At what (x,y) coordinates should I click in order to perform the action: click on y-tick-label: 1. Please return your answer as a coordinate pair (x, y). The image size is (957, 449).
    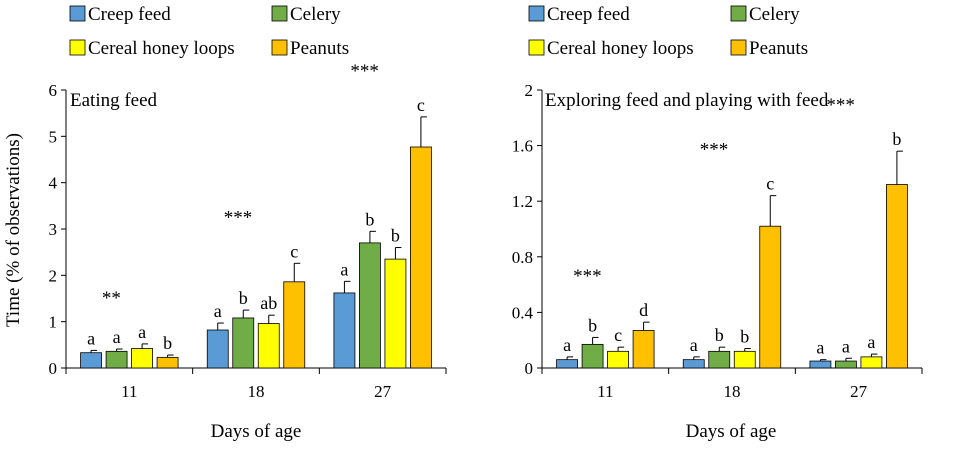
    Looking at the image, I should click on (53, 322).